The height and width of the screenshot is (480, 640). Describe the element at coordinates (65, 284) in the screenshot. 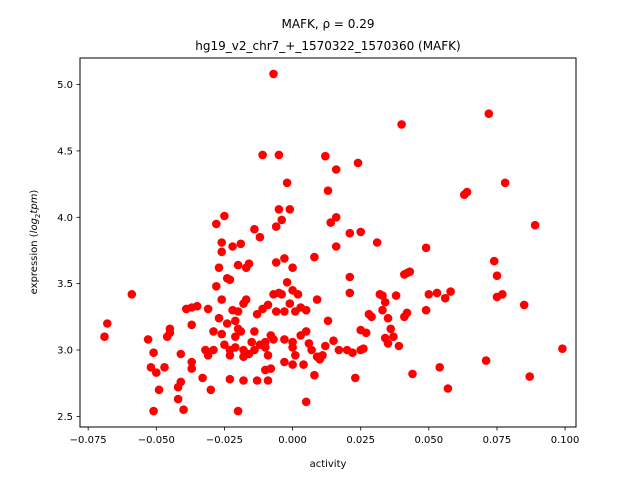

I see `y-tick-label: 3.5` at that location.